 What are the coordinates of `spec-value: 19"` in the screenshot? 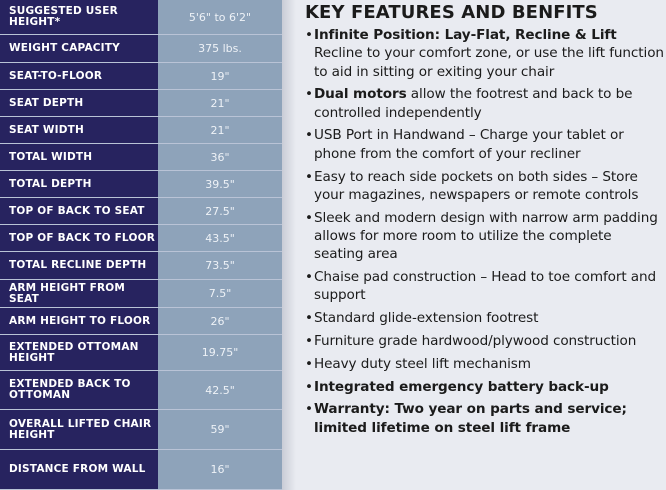 It's located at (220, 76).